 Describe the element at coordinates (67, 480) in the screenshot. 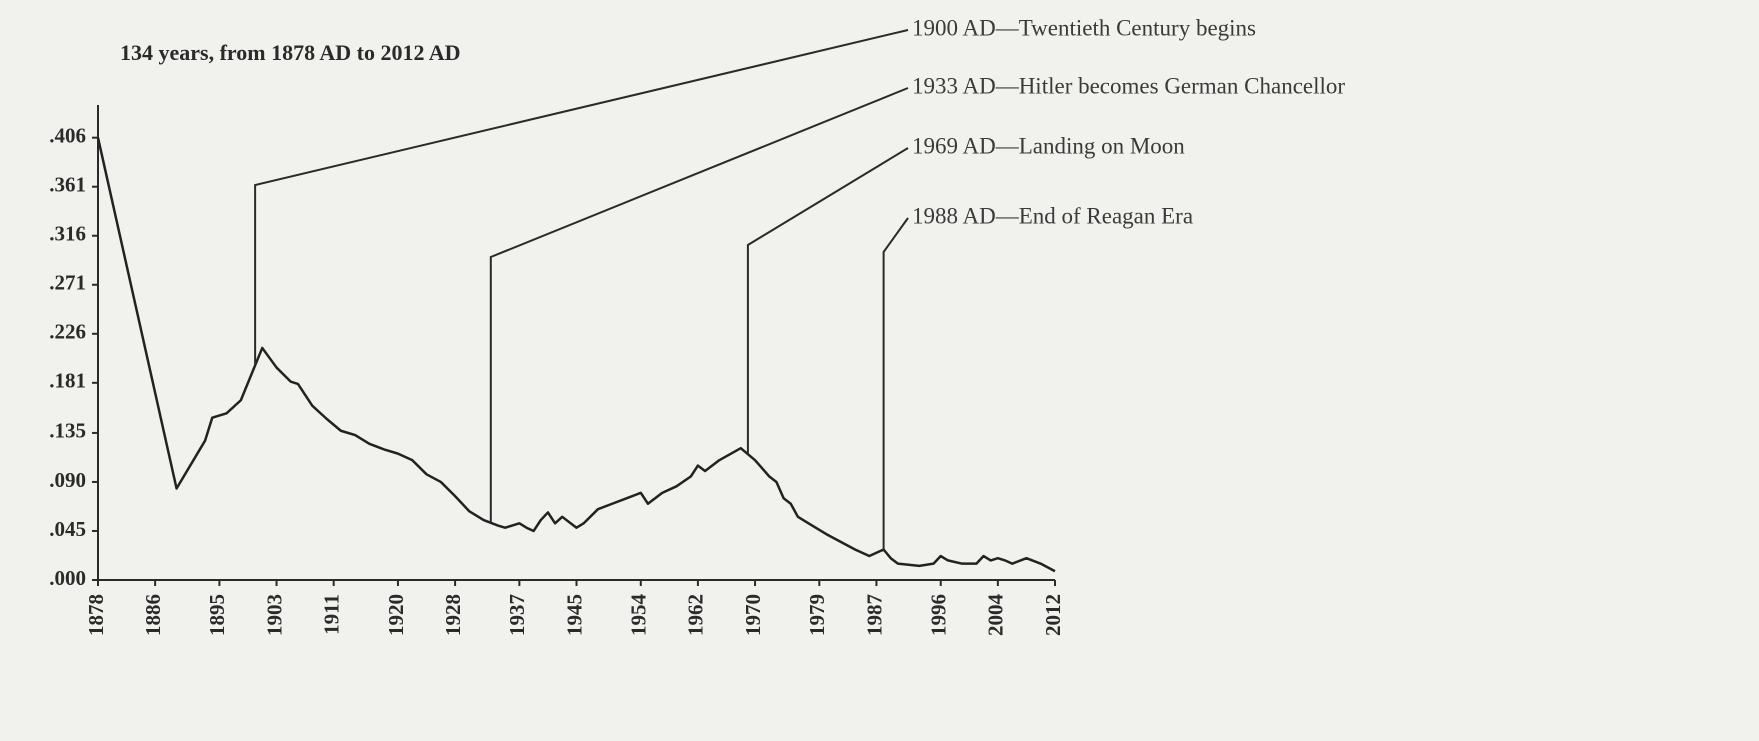

I see `y-tick-label: .090` at that location.